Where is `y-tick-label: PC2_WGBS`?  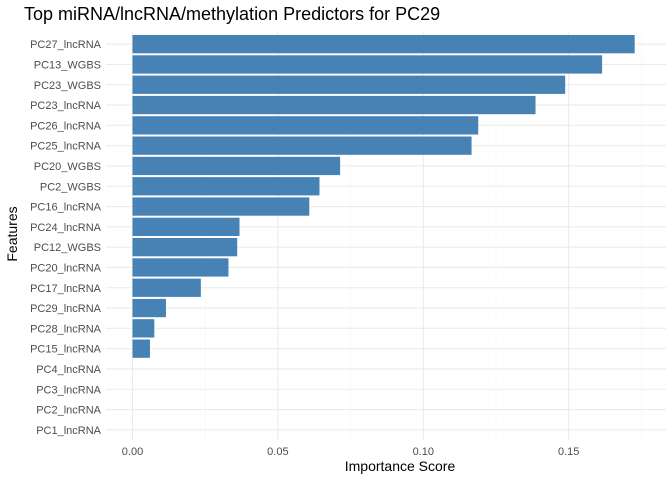 y-tick-label: PC2_WGBS is located at coordinates (70, 187).